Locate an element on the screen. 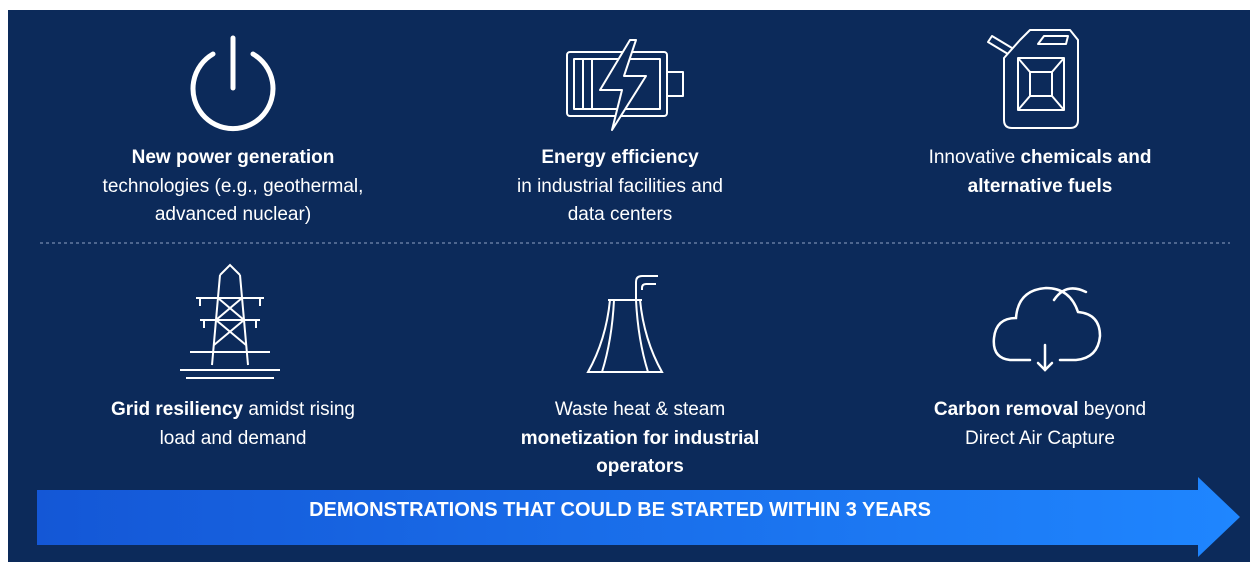 This screenshot has height=572, width=1259. caption-text: monetization for industrial is located at coordinates (640, 438).